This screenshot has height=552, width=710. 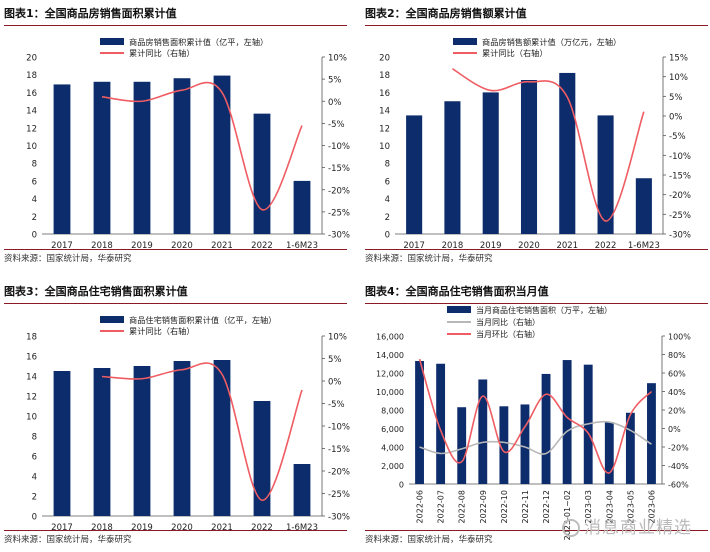 I want to click on left-tick-label: 6,000, so click(x=392, y=429).